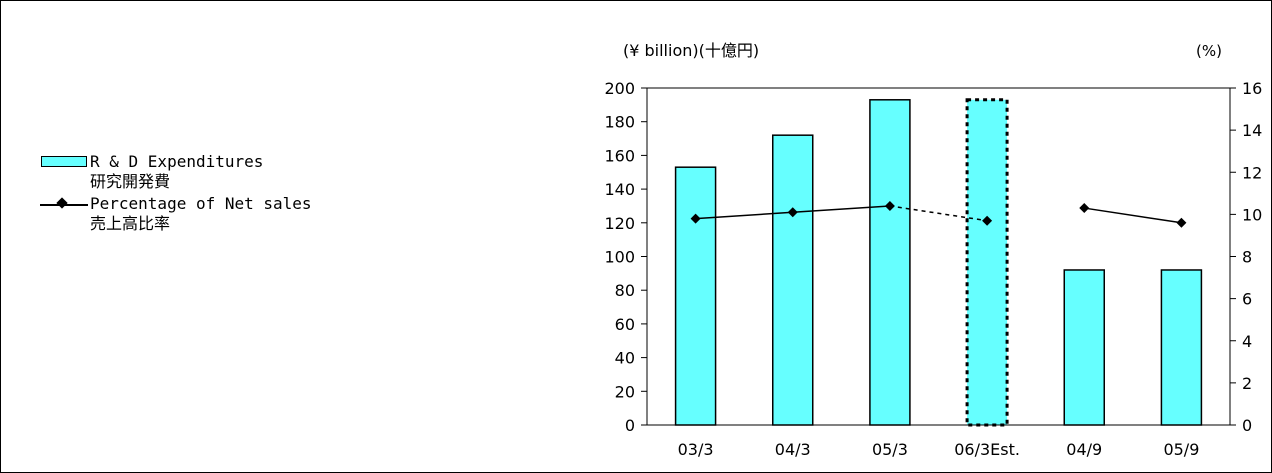 This screenshot has height=473, width=1272. Describe the element at coordinates (1209, 51) in the screenshot. I see `right-axis-title: (%)` at that location.